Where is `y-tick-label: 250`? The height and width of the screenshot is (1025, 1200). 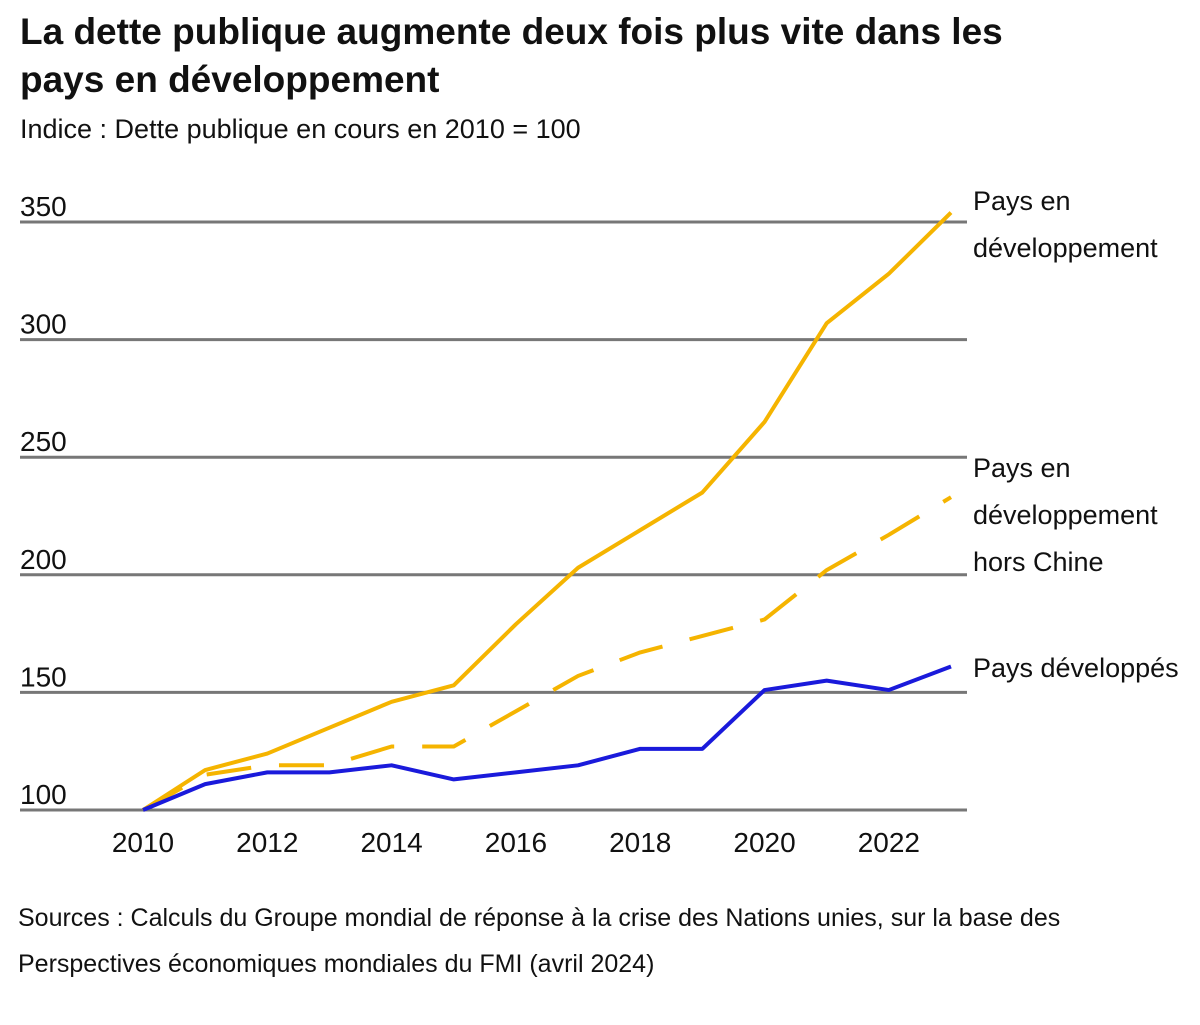 y-tick-label: 250 is located at coordinates (43, 441).